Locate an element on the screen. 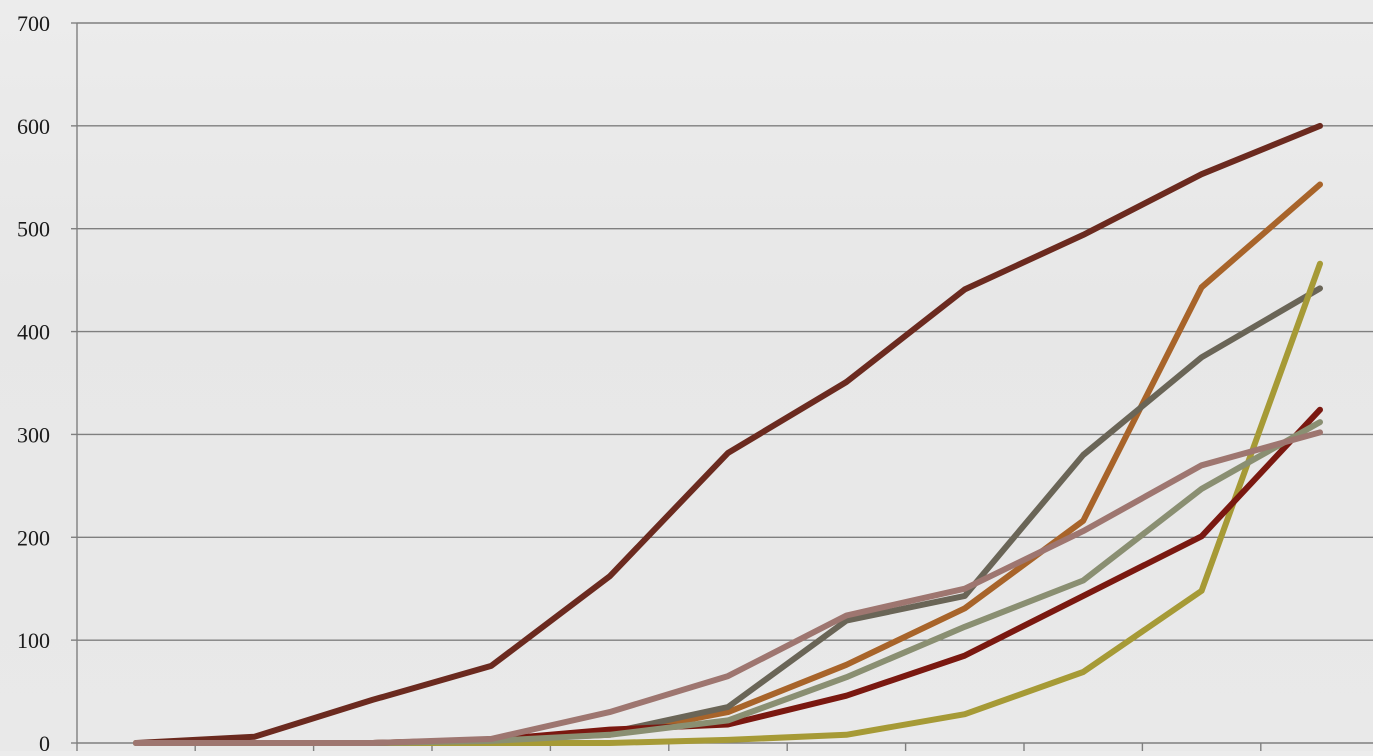 This screenshot has width=1373, height=756. y-tick-label: 200 is located at coordinates (33, 537).